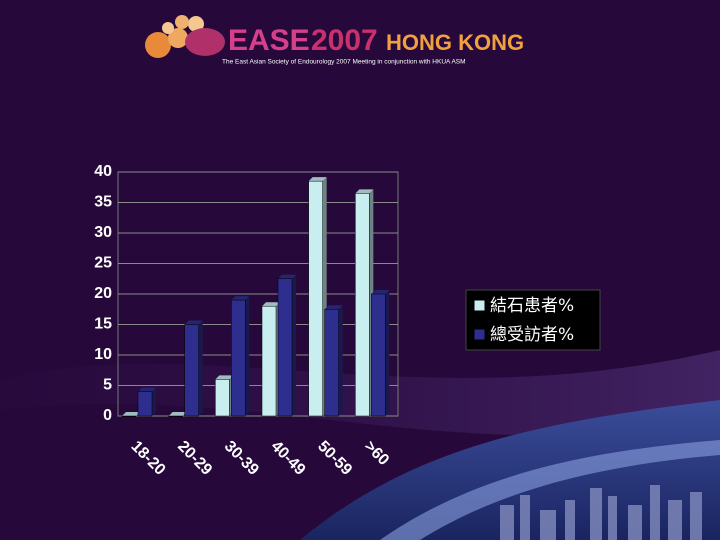  I want to click on x-tick-label: 50-59, so click(334, 458).